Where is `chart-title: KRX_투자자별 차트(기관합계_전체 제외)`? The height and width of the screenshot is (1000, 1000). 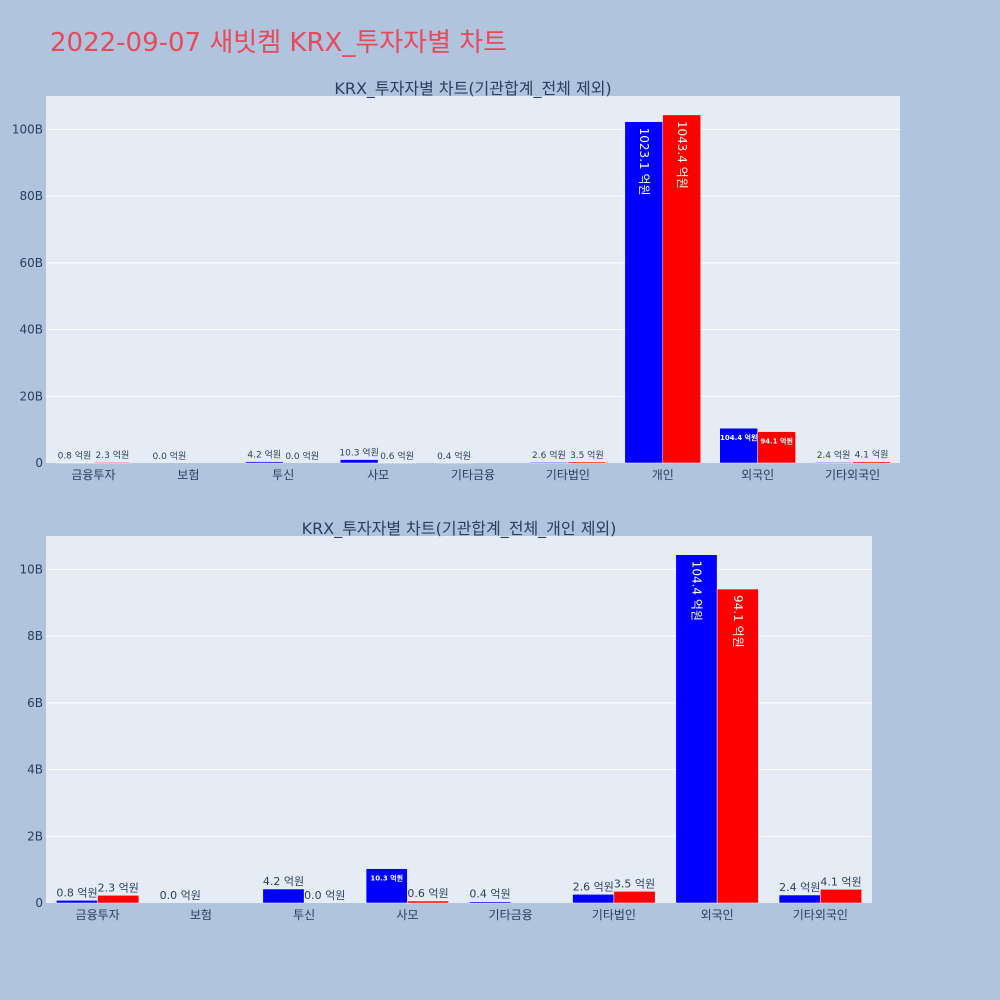
chart-title: KRX_투자자별 차트(기관합계_전체 제외) is located at coordinates (472, 89).